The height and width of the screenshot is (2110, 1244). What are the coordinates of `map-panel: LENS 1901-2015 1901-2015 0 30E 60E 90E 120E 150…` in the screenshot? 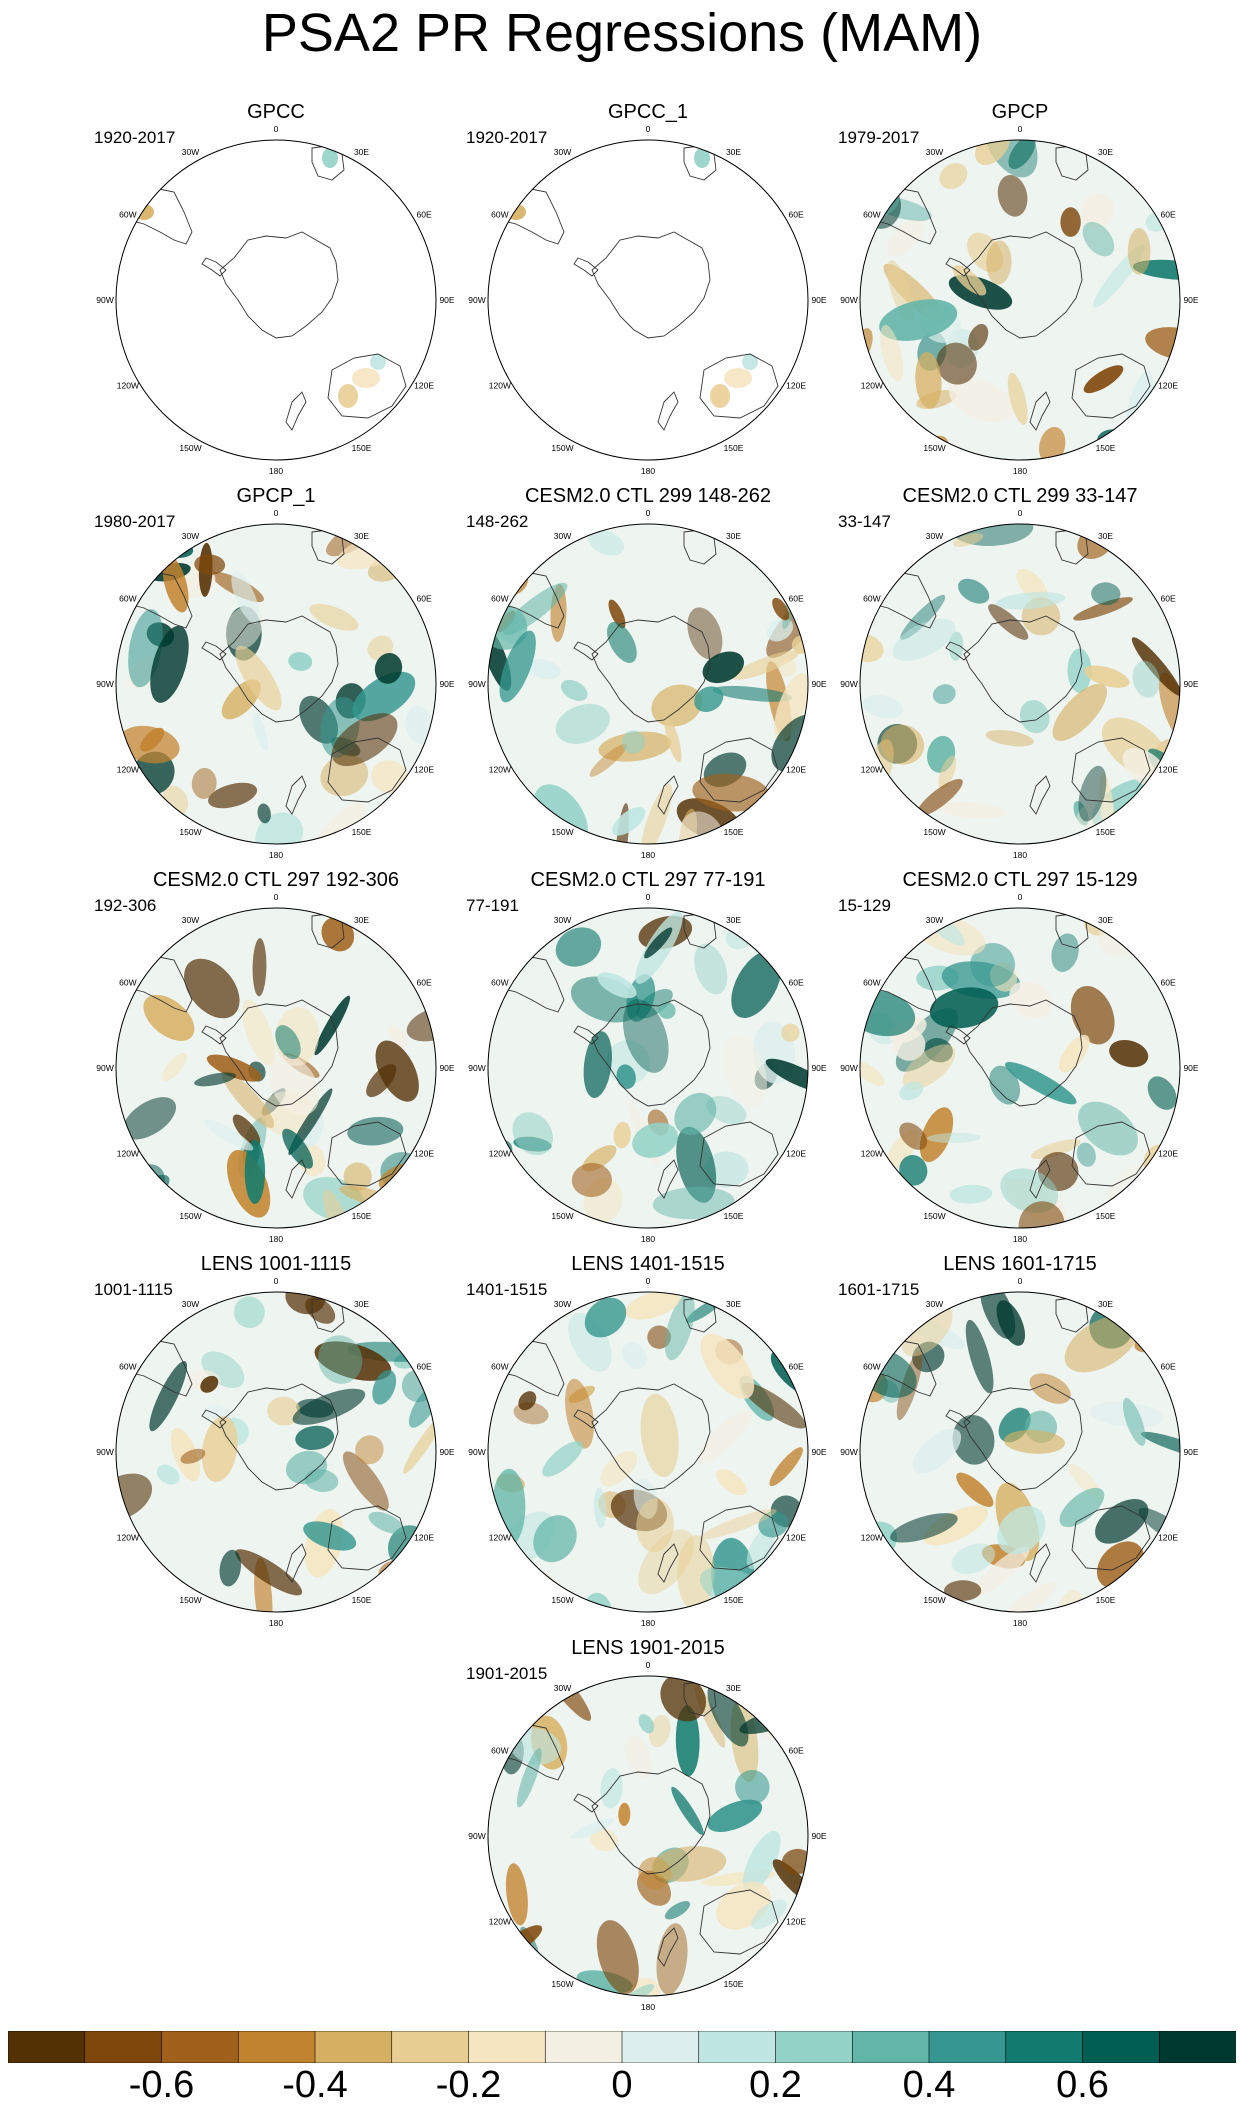 It's located at (648, 1826).